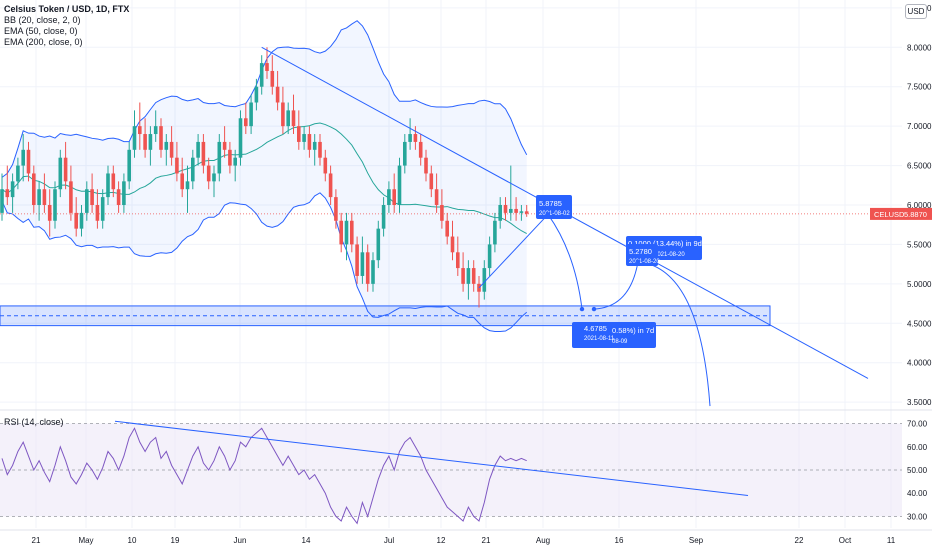 The height and width of the screenshot is (550, 932). What do you see at coordinates (919, 47) in the screenshot?
I see `price-tick-label: 8.0000` at bounding box center [919, 47].